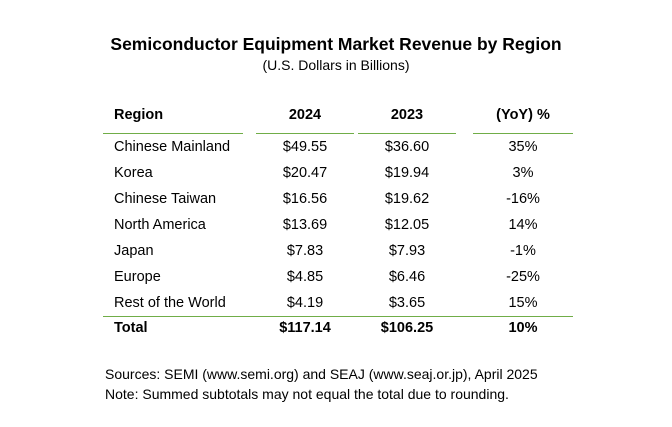  What do you see at coordinates (305, 173) in the screenshot?
I see `value-2024-cell: $20.47` at bounding box center [305, 173].